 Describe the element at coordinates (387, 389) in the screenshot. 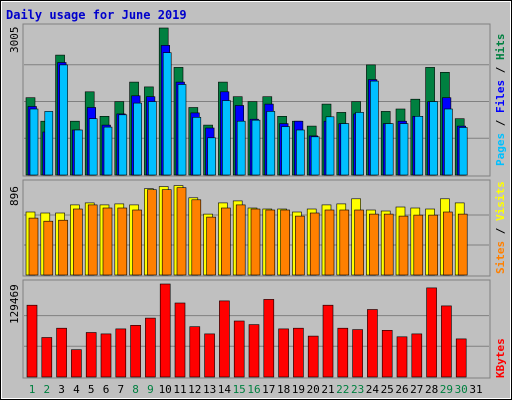

I see `x-label-day-25: 25` at that location.